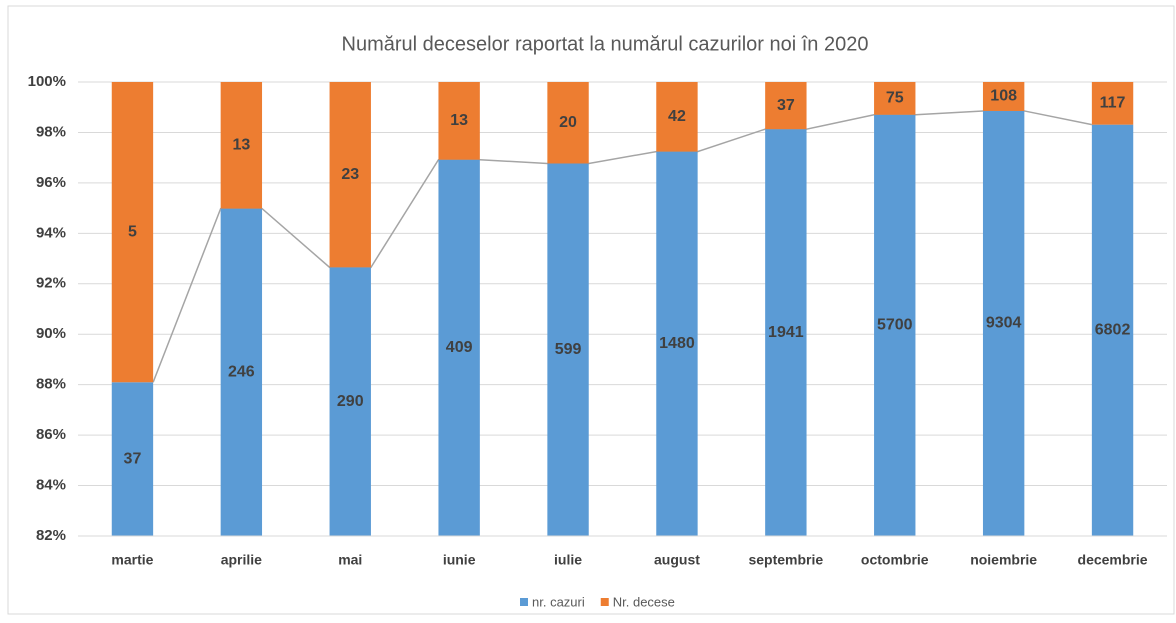 The width and height of the screenshot is (1176, 623). I want to click on y-tick-label: 94%, so click(51, 232).